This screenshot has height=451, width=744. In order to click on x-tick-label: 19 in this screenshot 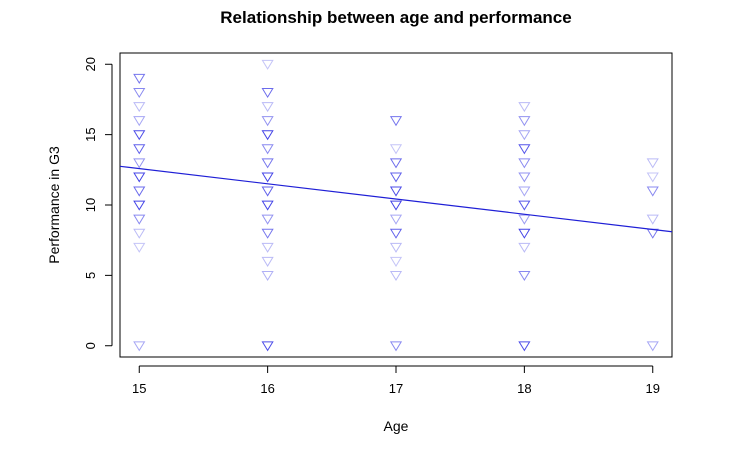, I will do `click(653, 388)`.